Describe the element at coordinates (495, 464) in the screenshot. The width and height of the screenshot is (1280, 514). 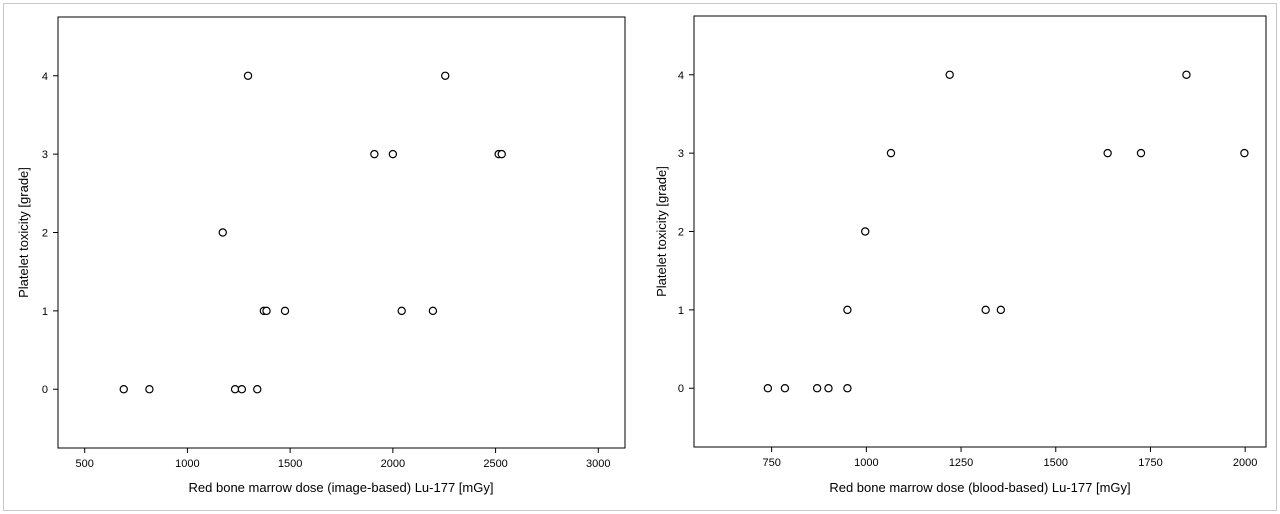
I see `chart1-x-tick-label: 2500` at that location.